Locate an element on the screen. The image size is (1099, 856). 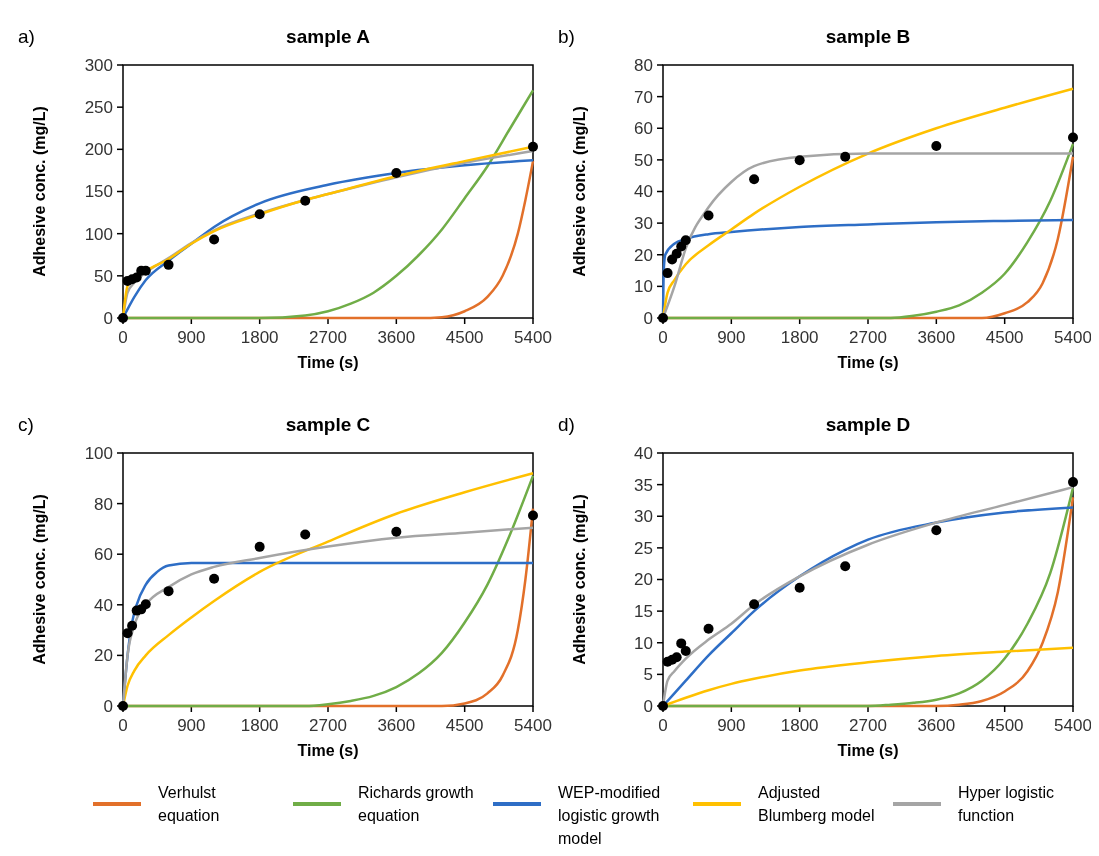
legend-label: Richards growth equation is located at coordinates (416, 804).